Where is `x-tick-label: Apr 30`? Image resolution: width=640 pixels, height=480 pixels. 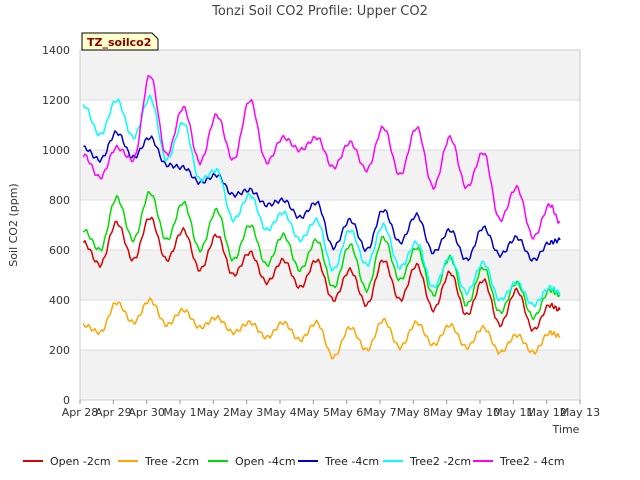 x-tick-label: Apr 30 is located at coordinates (146, 412).